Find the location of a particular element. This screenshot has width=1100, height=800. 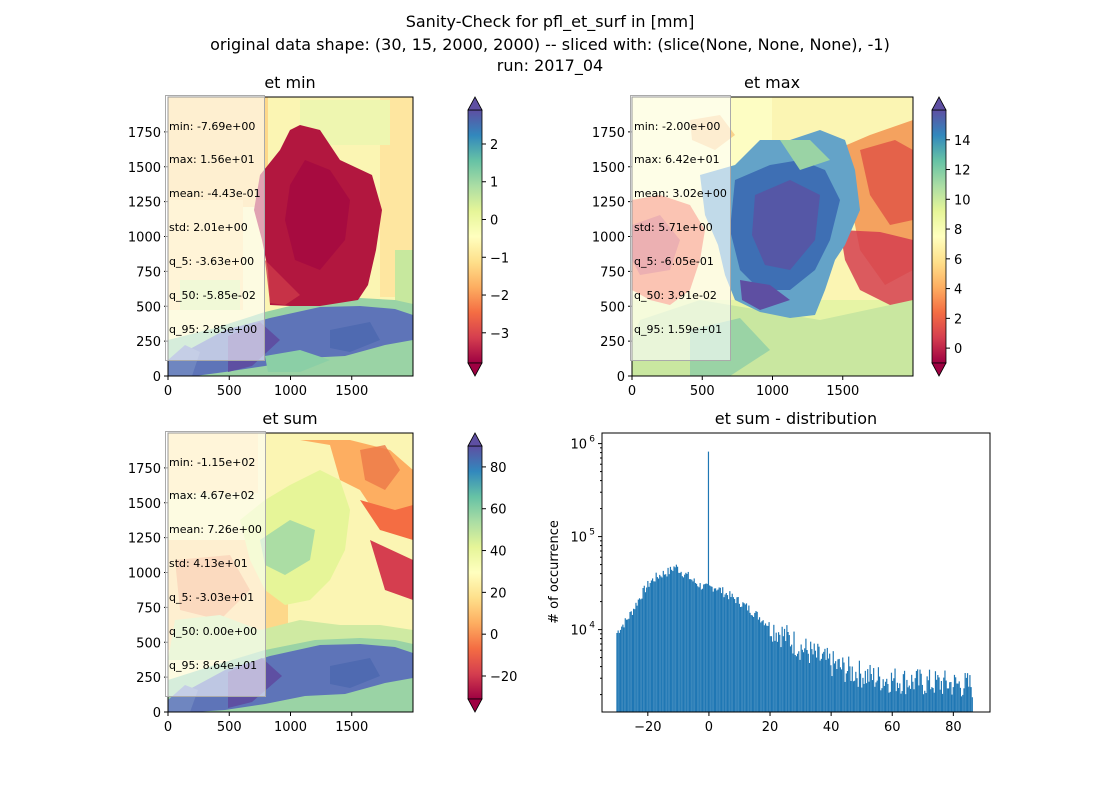

x-tick-label: 1000 is located at coordinates (772, 391).